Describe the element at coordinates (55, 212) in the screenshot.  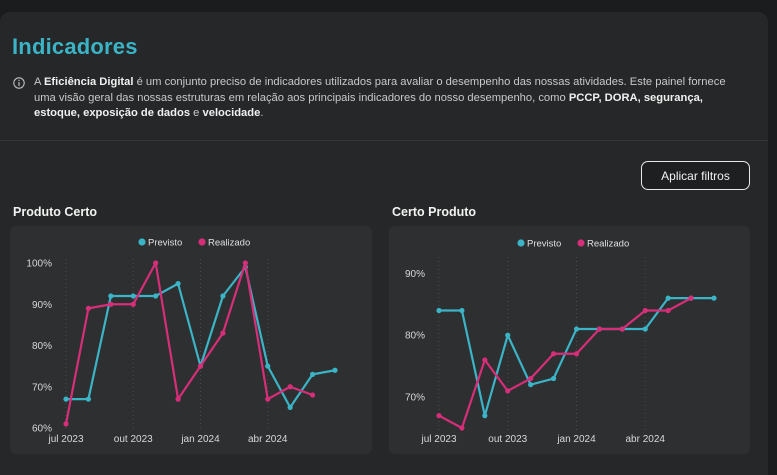
I see `chart-title-produto-certo: Produto Certo` at that location.